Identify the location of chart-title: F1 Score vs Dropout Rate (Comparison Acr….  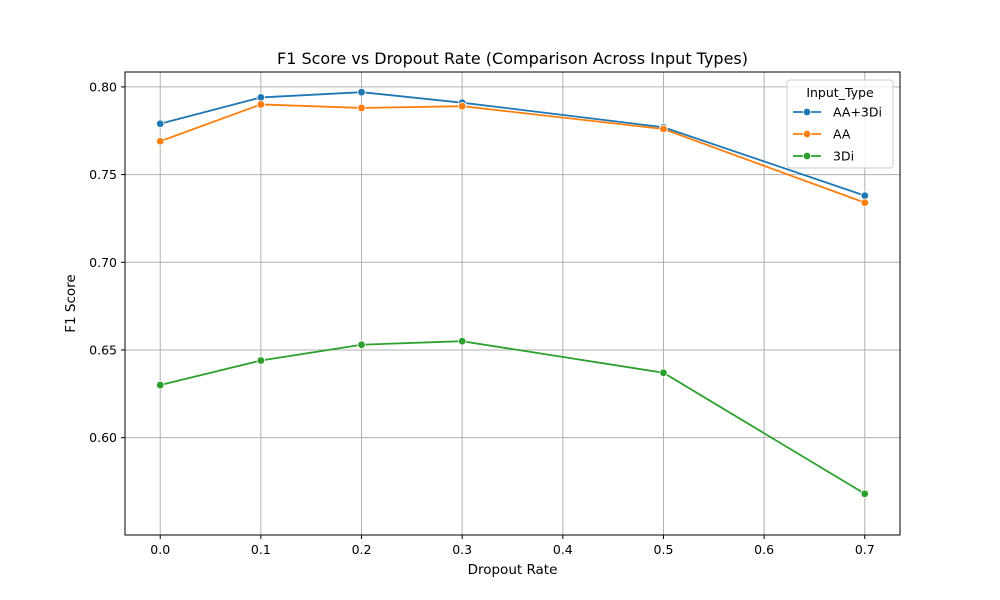
(512, 58).